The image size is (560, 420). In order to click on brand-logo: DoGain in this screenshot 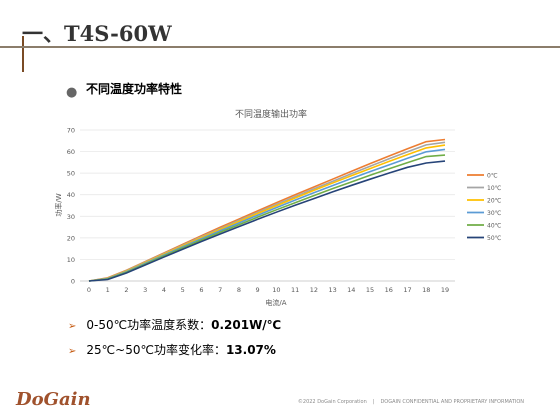, I will do `click(53, 399)`.